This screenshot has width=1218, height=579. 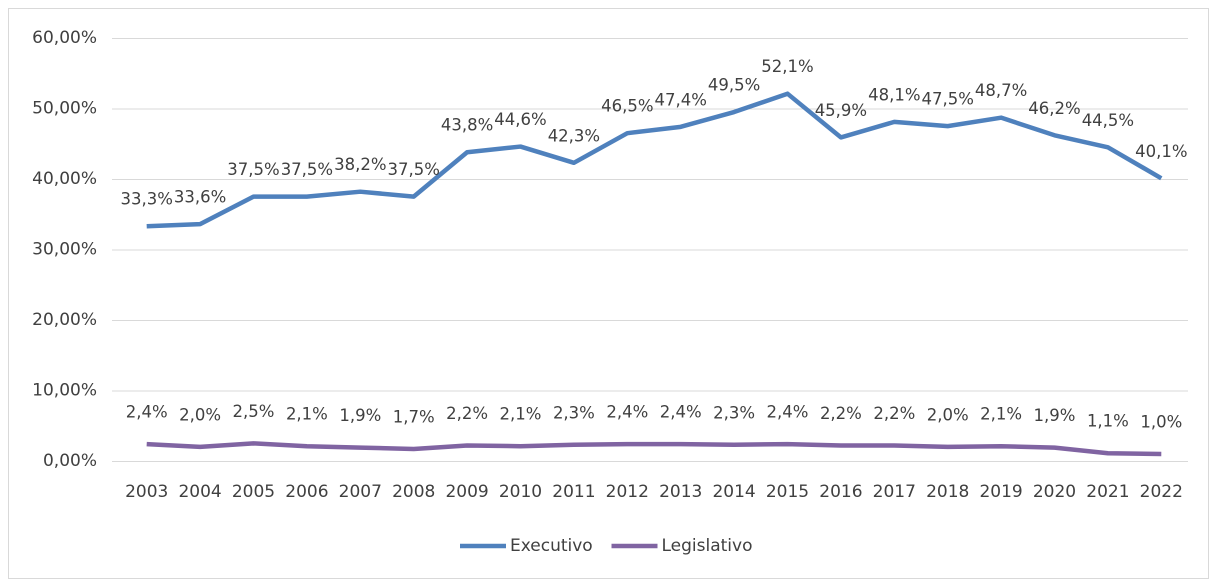 What do you see at coordinates (414, 417) in the screenshot?
I see `data-label: 1,7%` at bounding box center [414, 417].